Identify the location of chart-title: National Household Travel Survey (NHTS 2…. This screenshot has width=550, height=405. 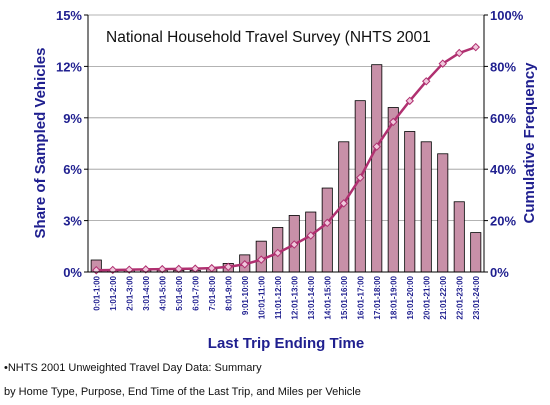
(268, 37).